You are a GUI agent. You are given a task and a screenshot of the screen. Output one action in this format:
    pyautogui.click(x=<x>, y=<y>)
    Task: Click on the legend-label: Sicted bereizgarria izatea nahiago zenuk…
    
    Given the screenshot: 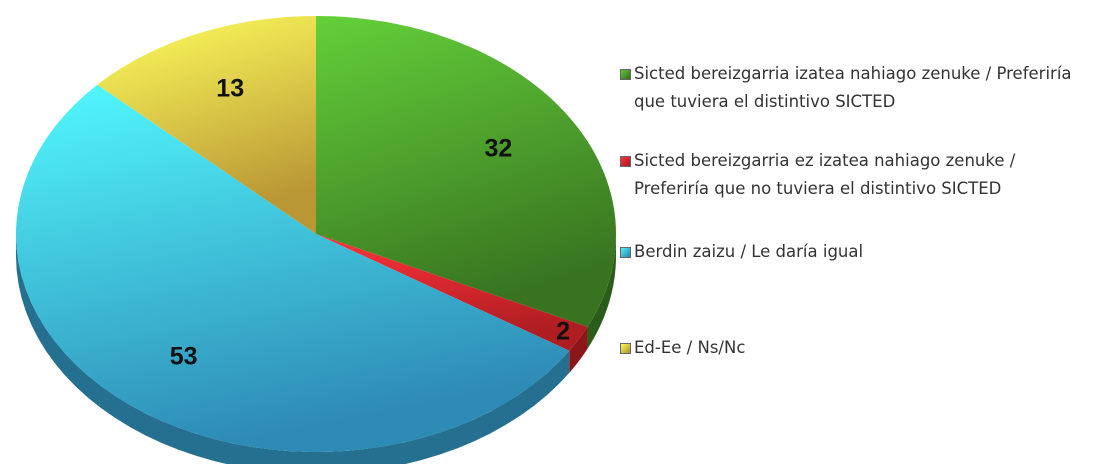 What is the action you would take?
    pyautogui.click(x=853, y=87)
    